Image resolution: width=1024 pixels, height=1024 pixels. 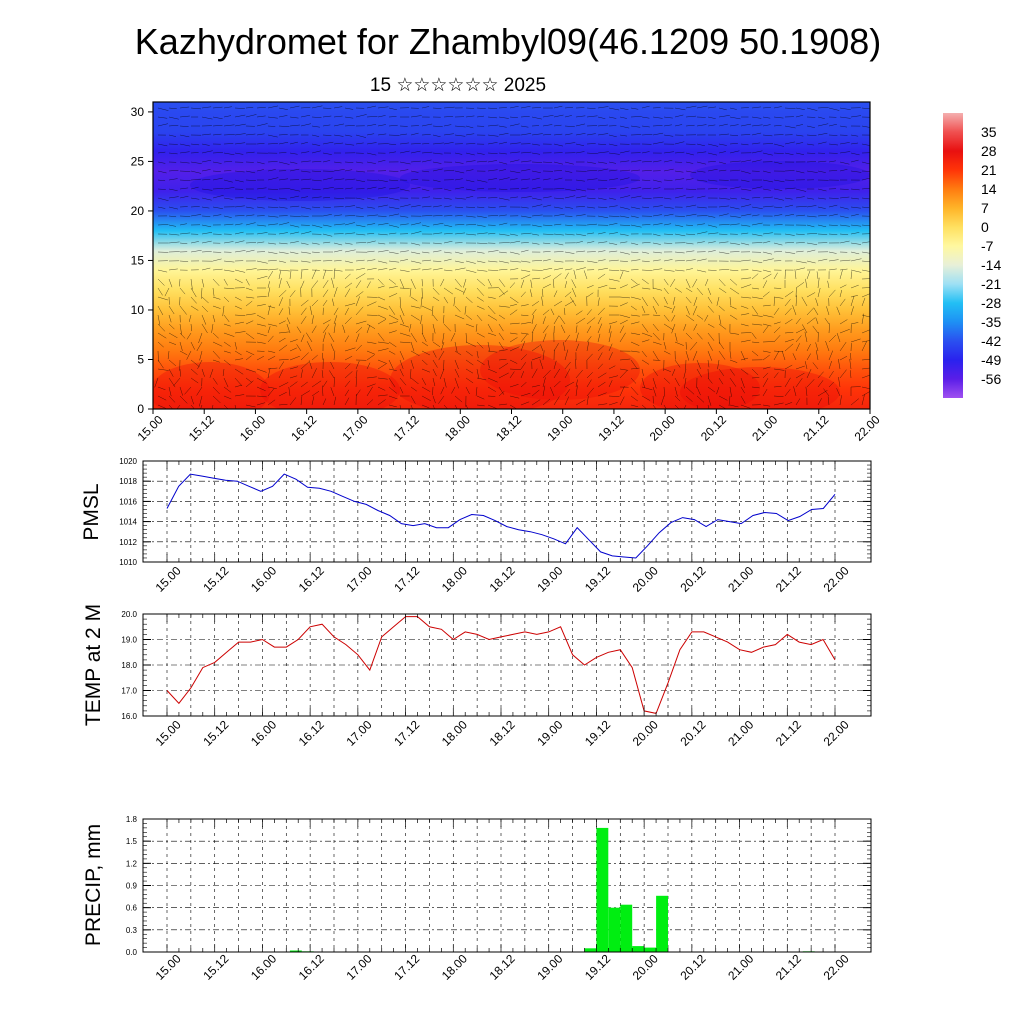 What do you see at coordinates (662, 427) in the screenshot?
I see `heatmap-x-tick-label: 20.00` at bounding box center [662, 427].